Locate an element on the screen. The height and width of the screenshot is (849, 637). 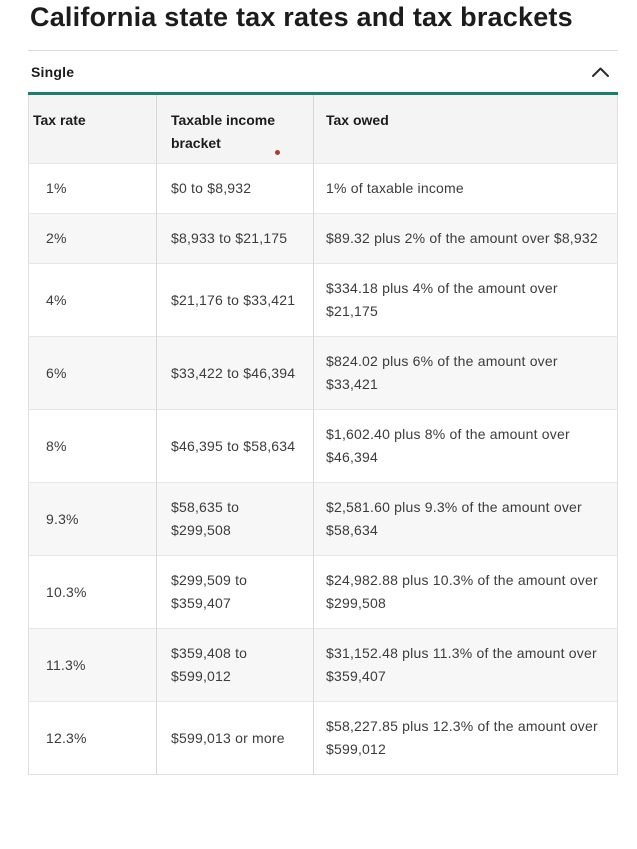
red-dot-marker-icon is located at coordinates (277, 152).